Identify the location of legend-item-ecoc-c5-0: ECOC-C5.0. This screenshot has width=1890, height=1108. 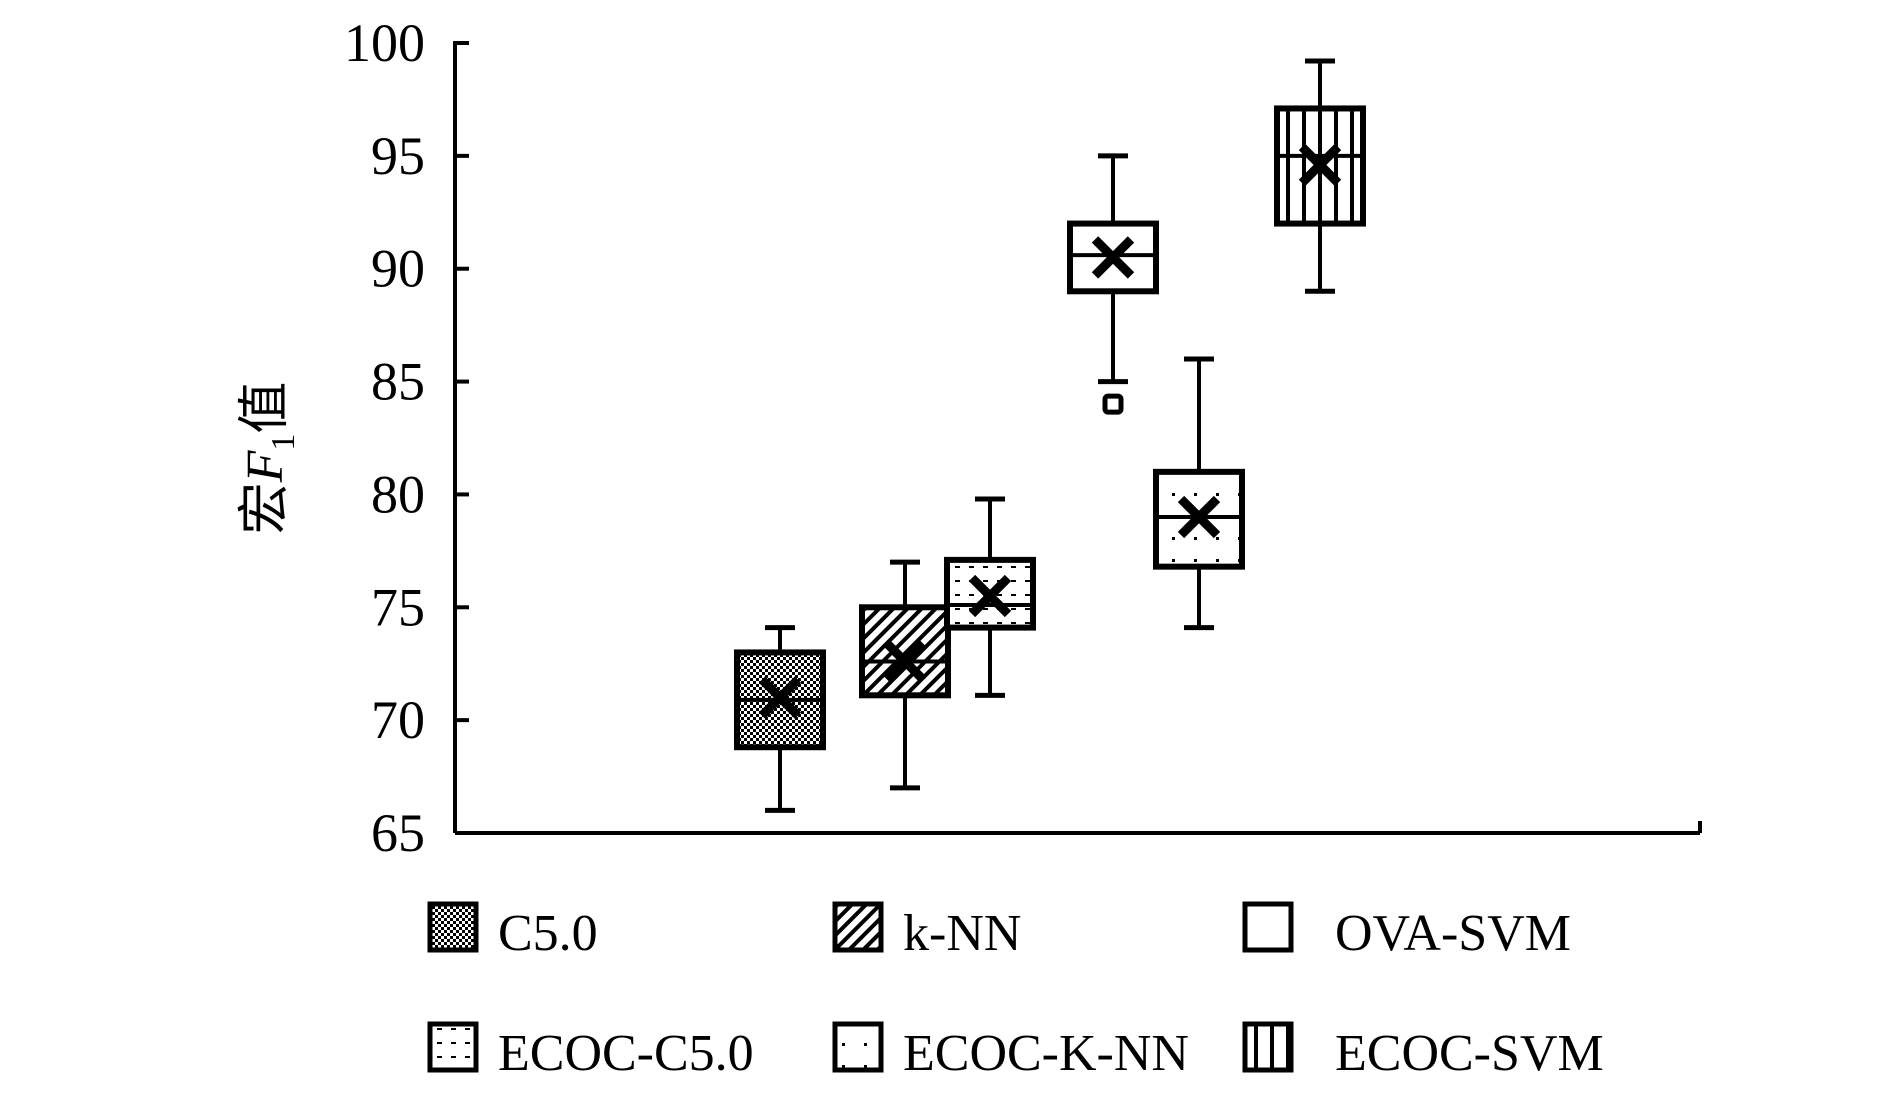
(590, 1051).